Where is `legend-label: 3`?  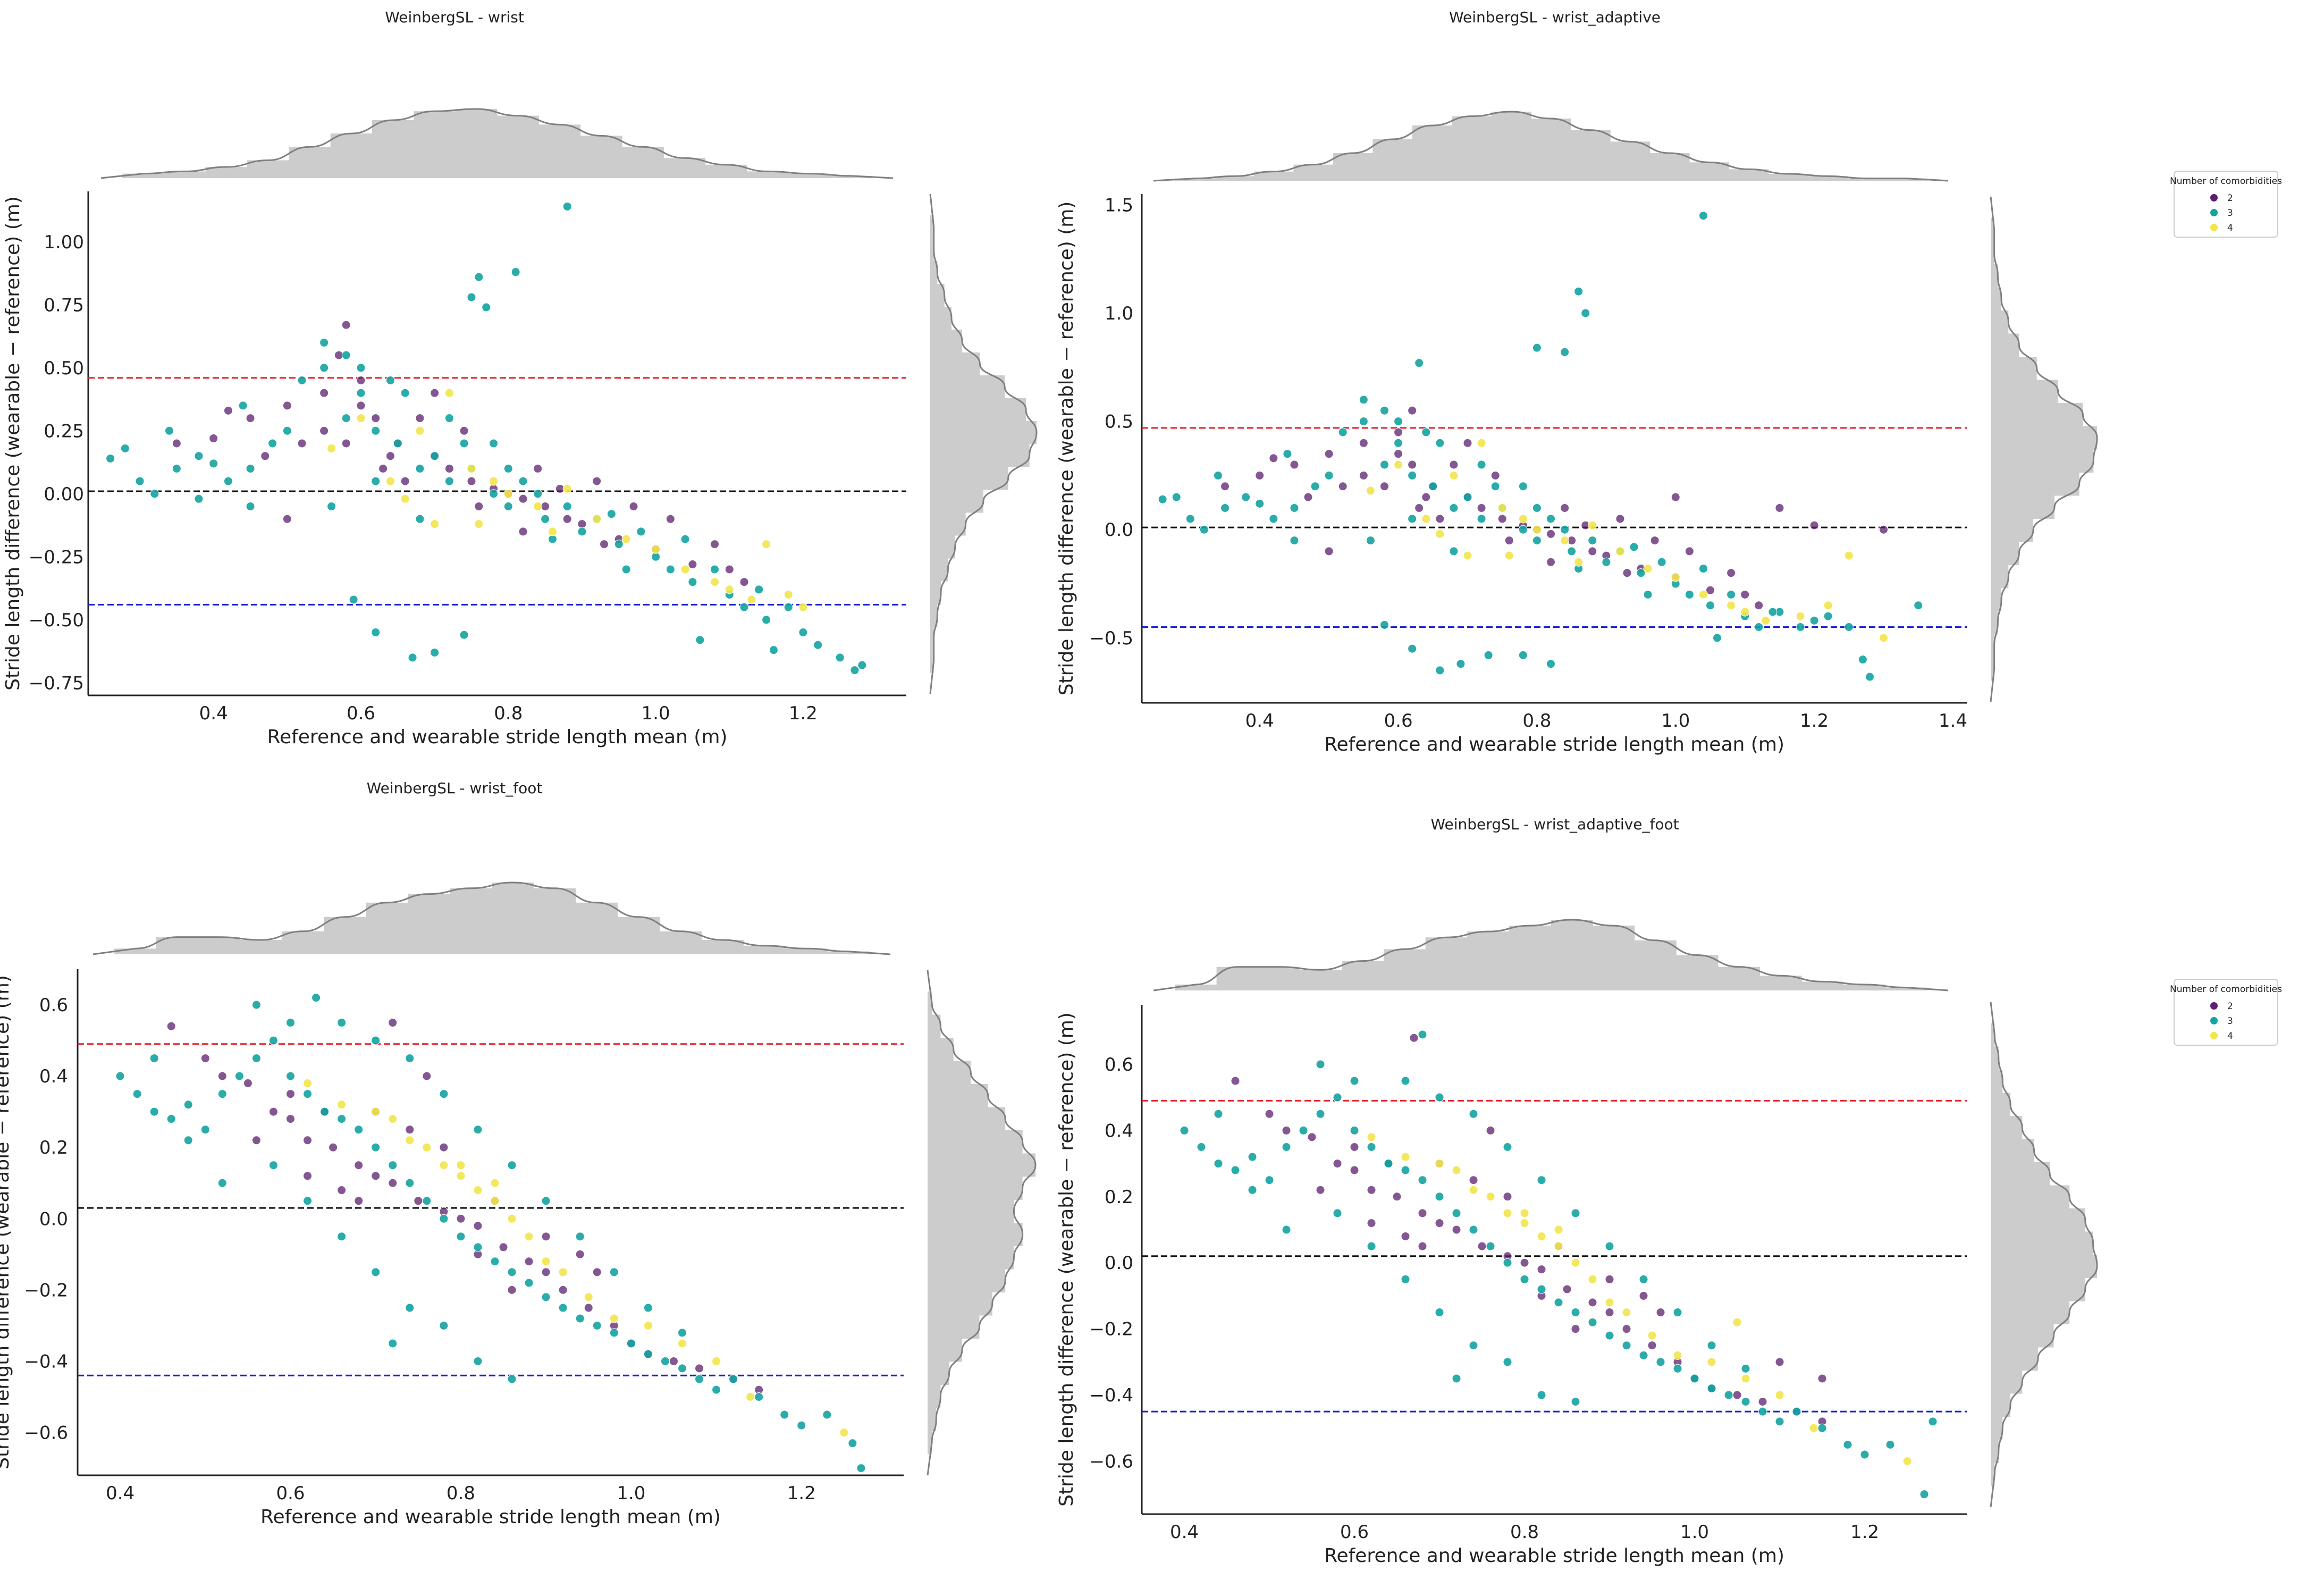 legend-label: 3 is located at coordinates (2230, 213).